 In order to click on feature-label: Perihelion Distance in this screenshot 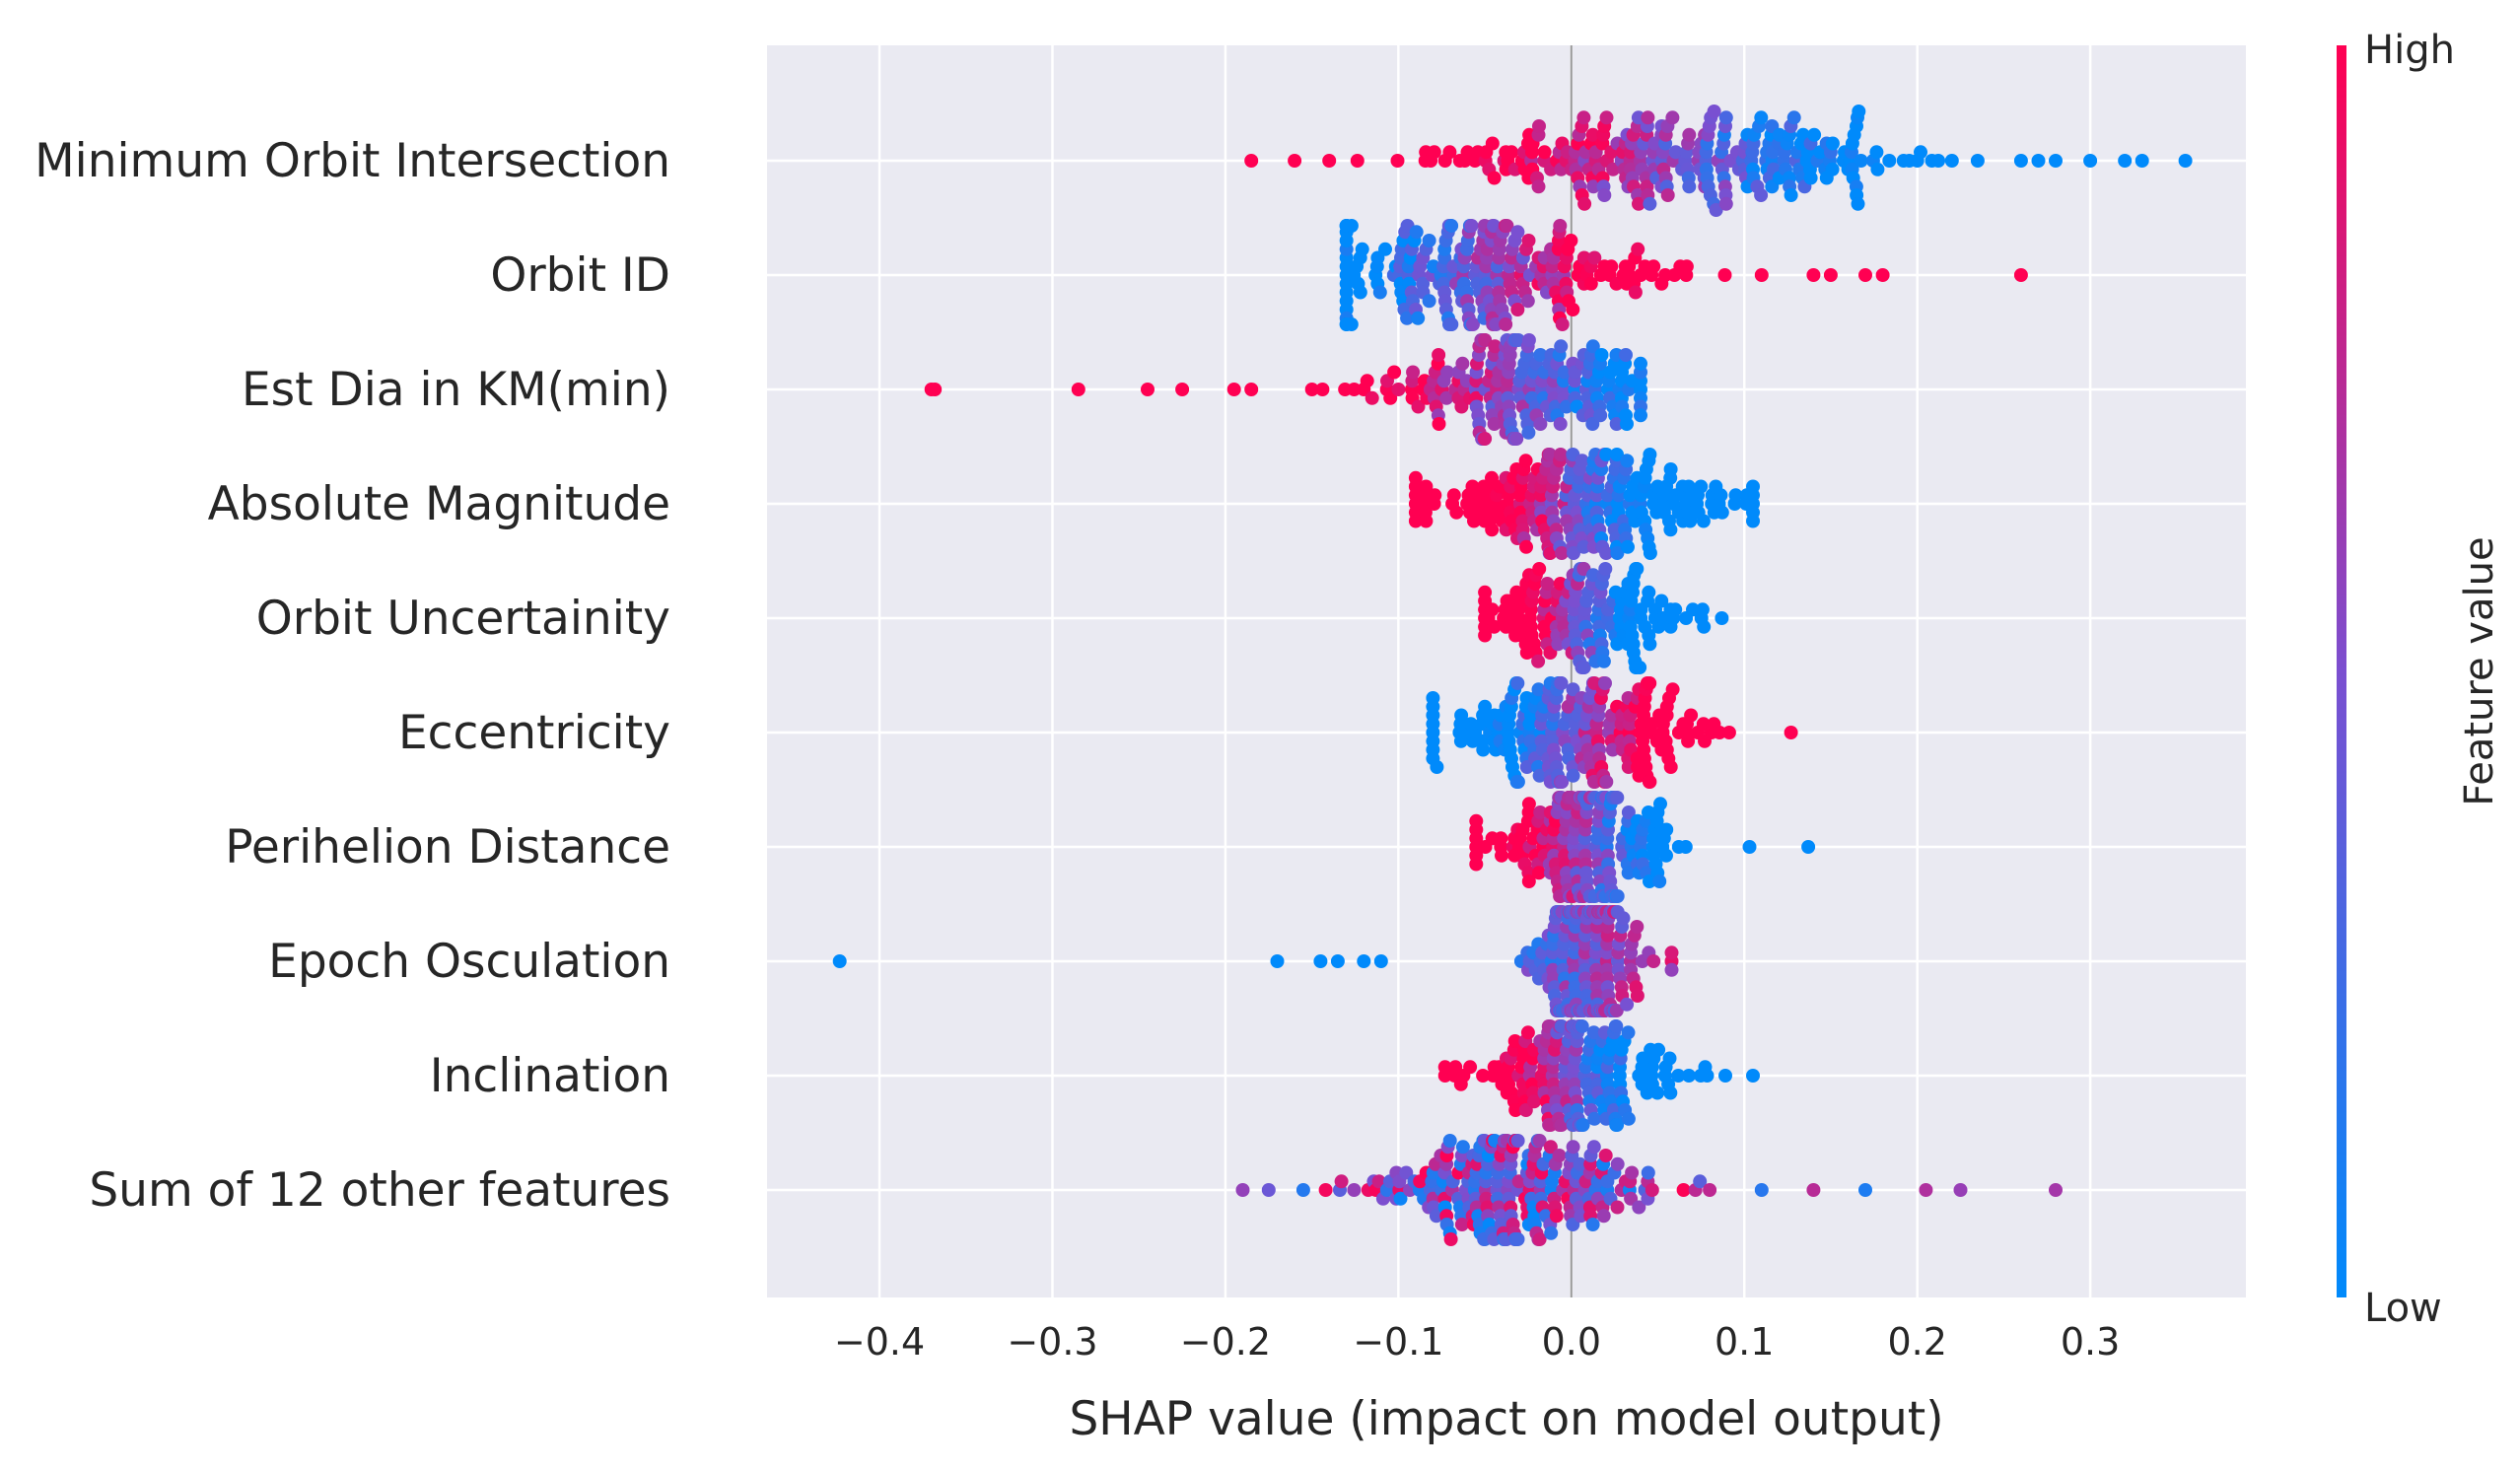, I will do `click(447, 847)`.